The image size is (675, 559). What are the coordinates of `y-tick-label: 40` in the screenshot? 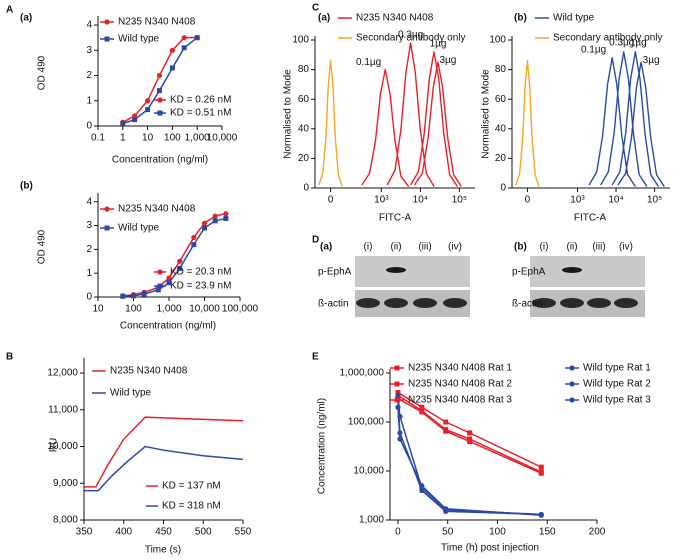 It's located at (304, 128).